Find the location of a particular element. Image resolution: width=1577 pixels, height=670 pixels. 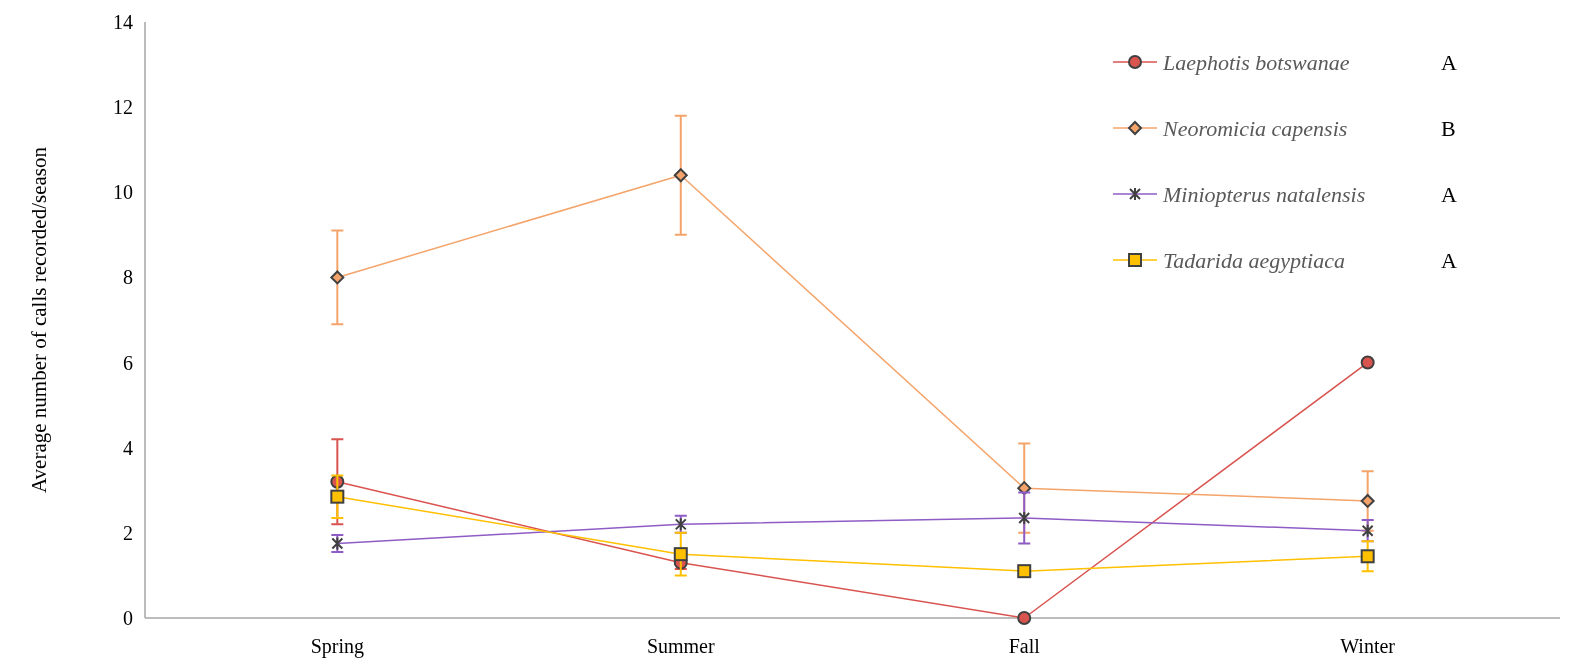

x-tick-label: Winter is located at coordinates (1368, 646).